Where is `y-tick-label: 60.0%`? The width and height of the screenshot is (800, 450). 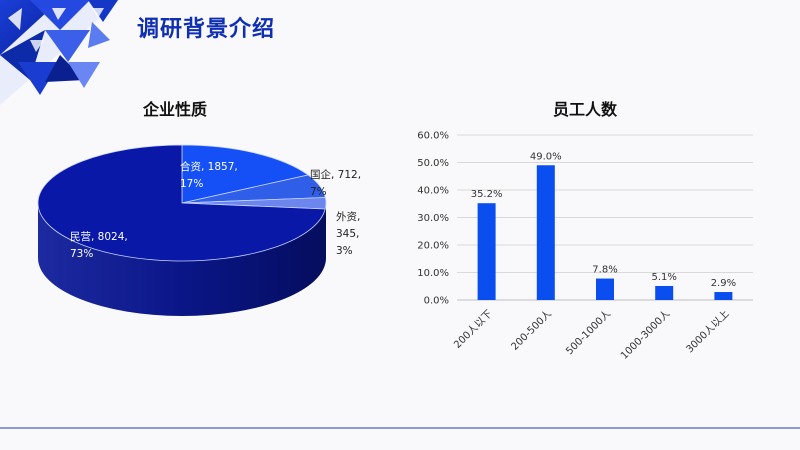
y-tick-label: 60.0% is located at coordinates (433, 136).